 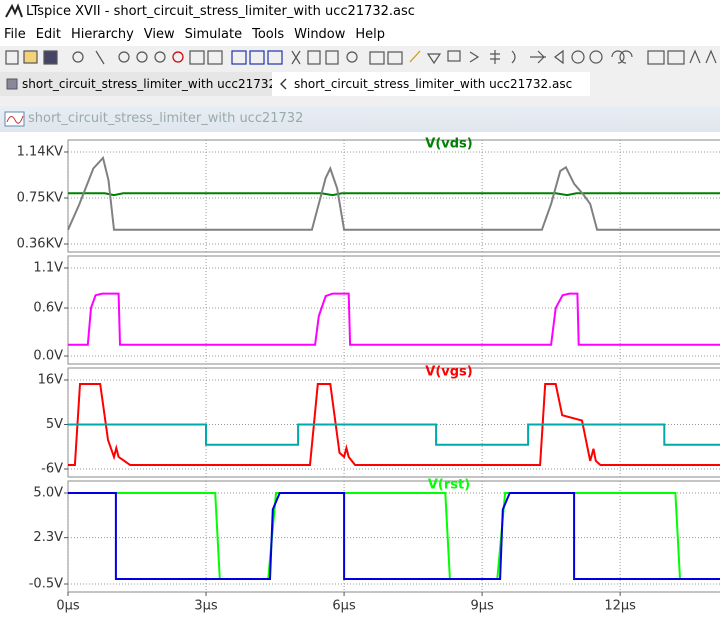 What do you see at coordinates (15, 34) in the screenshot?
I see `menu-item: File` at bounding box center [15, 34].